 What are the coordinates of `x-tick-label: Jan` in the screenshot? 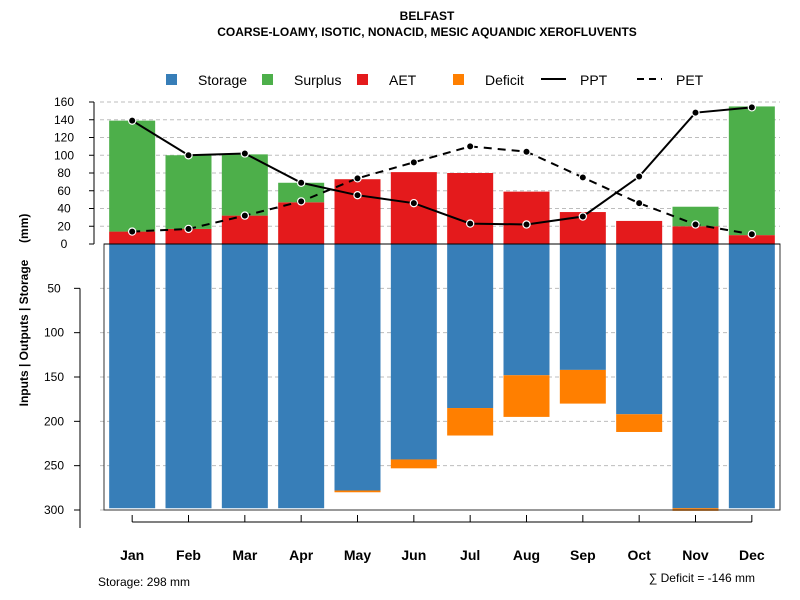 It's located at (132, 555).